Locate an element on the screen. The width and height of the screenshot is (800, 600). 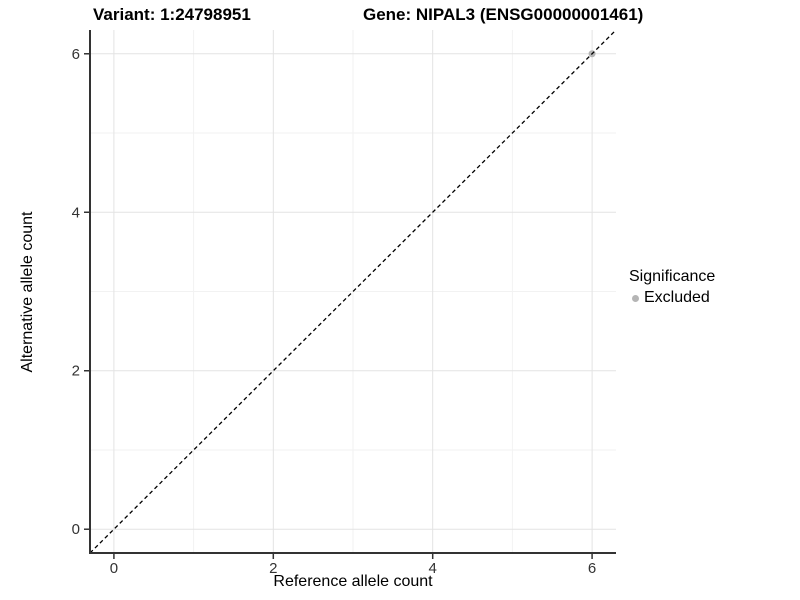
x-tick-label: 2 is located at coordinates (273, 568).